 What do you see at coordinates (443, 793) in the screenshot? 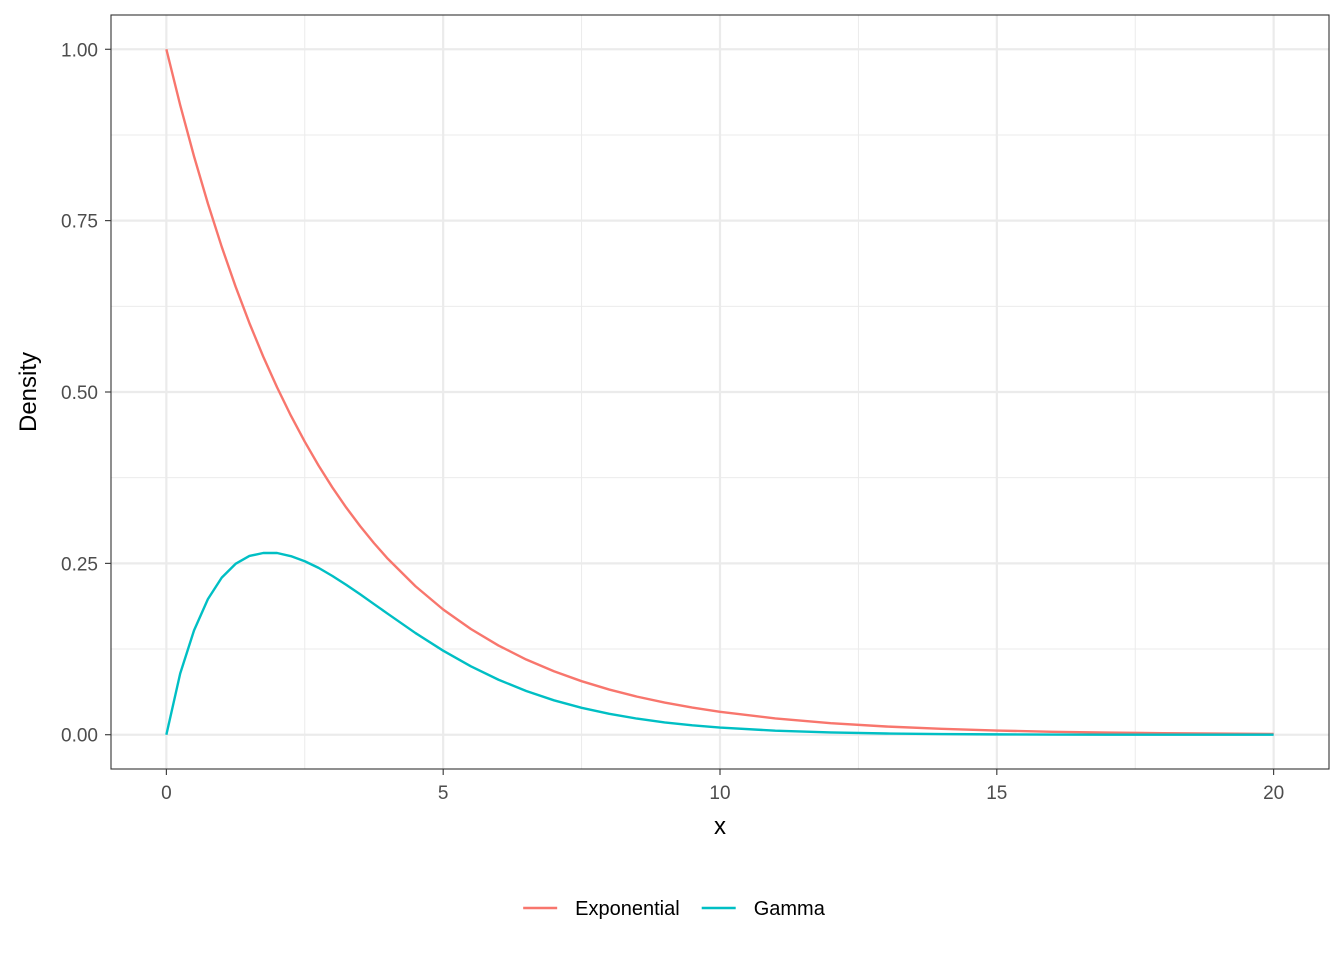
I see `x-tick-label: 5` at bounding box center [443, 793].